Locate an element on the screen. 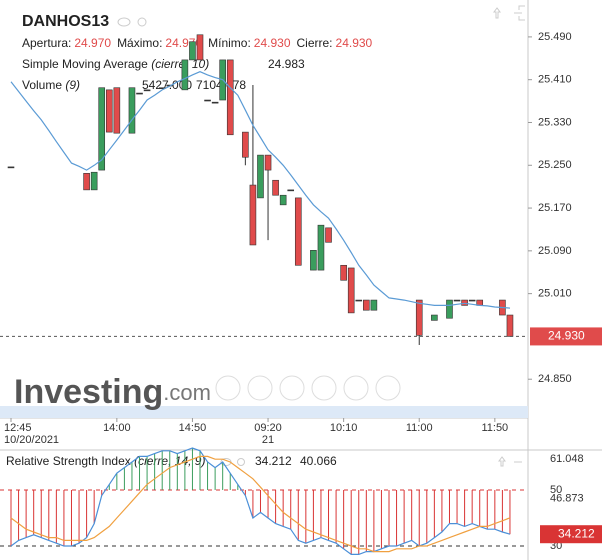  watermark: Investing.com is located at coordinates (112, 392).